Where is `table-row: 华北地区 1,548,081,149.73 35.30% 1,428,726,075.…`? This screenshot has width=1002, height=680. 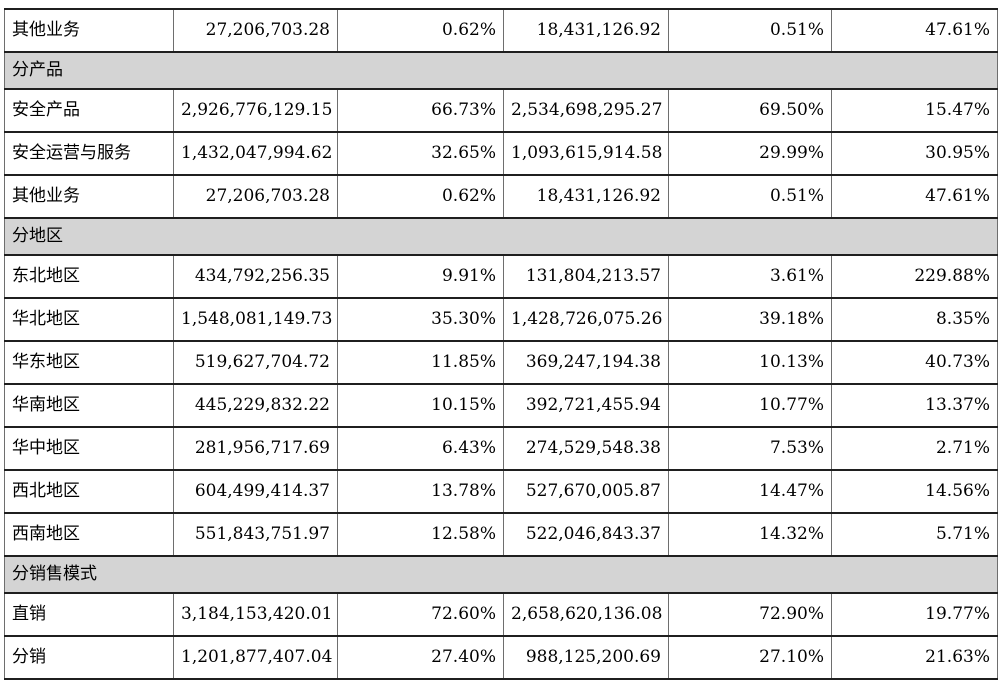
table-row: 华北地区 1,548,081,149.73 35.30% 1,428,726,075.… is located at coordinates (501, 319).